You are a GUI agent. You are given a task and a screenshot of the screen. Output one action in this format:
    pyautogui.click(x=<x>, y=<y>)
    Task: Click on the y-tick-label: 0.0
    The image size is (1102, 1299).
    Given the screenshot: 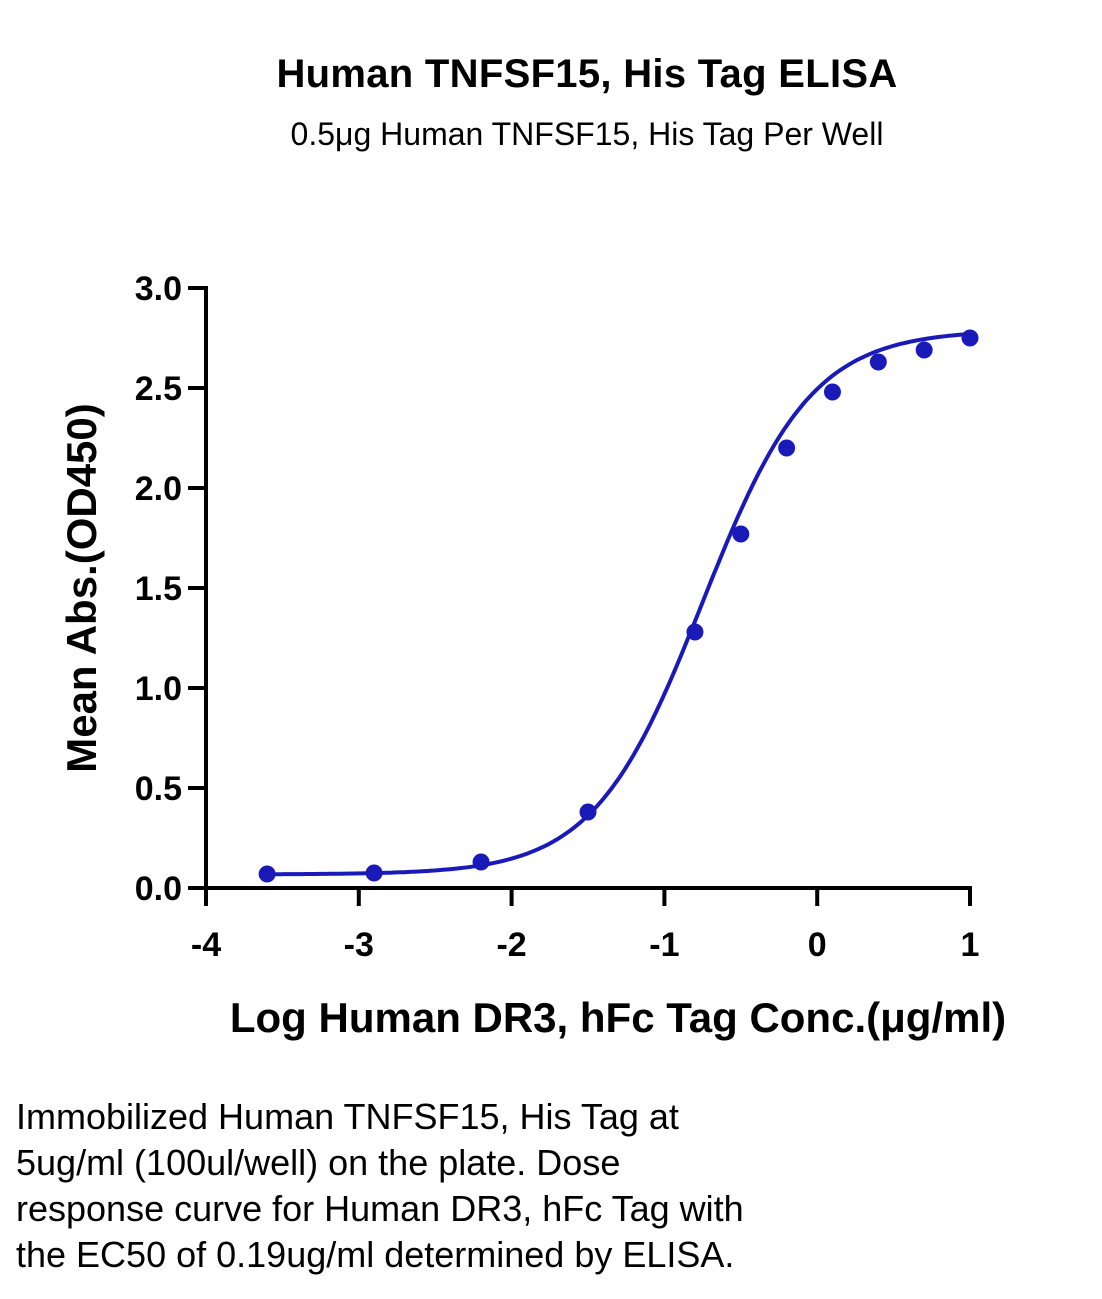 What is the action you would take?
    pyautogui.click(x=158, y=889)
    